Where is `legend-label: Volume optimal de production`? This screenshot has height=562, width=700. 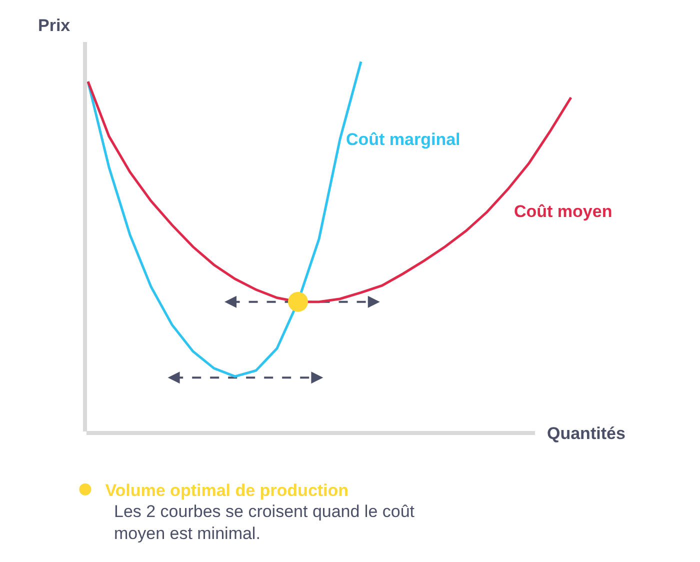
legend-label: Volume optimal de production is located at coordinates (227, 490).